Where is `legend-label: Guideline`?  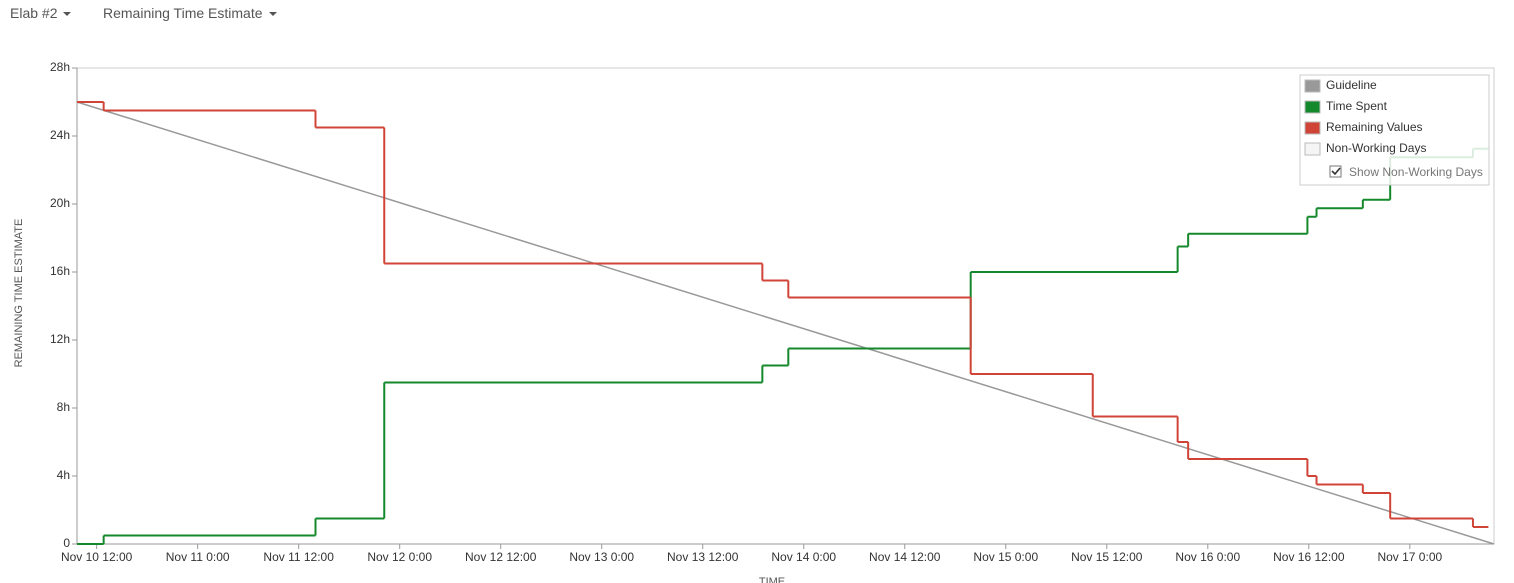 legend-label: Guideline is located at coordinates (1351, 85).